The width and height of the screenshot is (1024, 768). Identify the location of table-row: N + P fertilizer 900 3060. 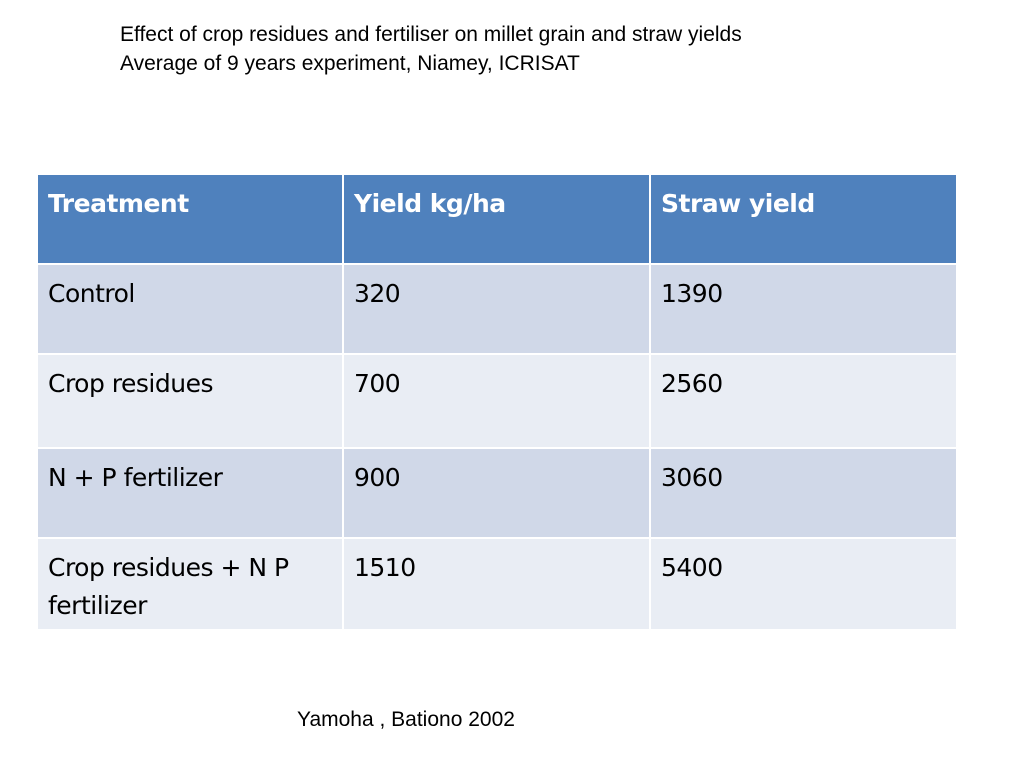
(497, 493).